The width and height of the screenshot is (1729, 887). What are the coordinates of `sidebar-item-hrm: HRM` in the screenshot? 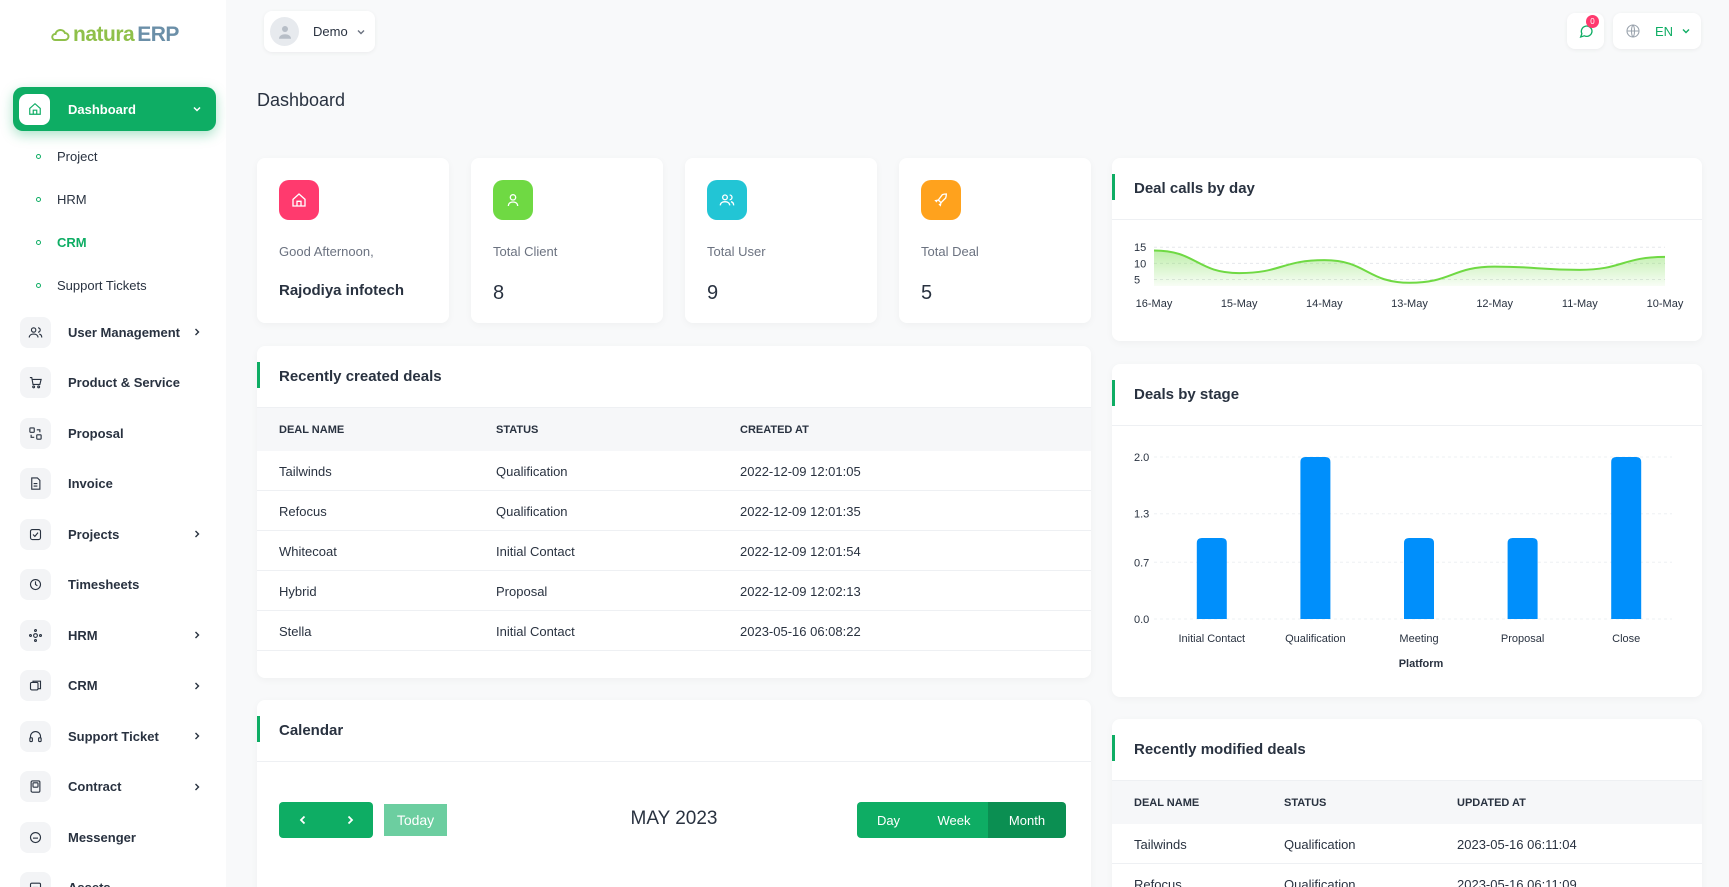 It's located at (115, 635).